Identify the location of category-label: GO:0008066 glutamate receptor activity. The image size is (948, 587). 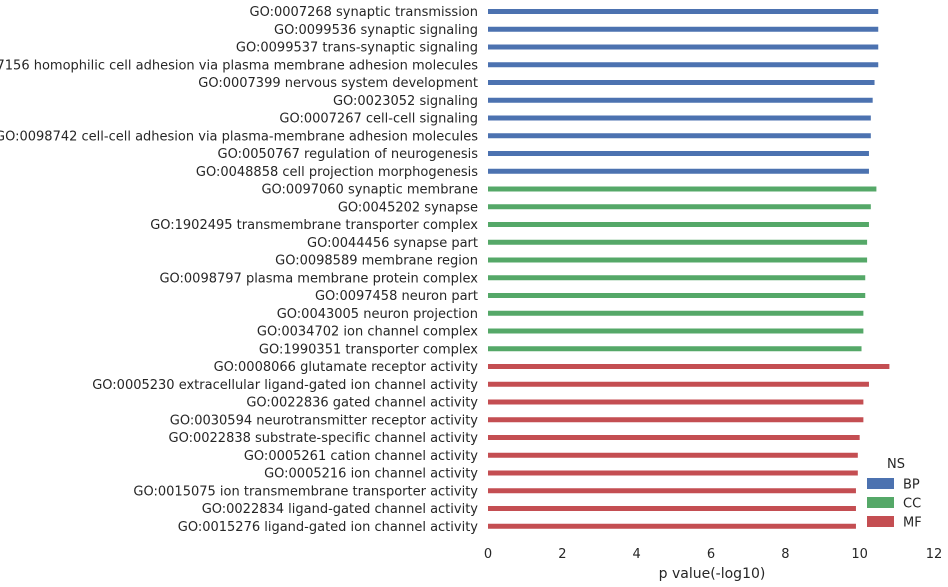
(346, 367).